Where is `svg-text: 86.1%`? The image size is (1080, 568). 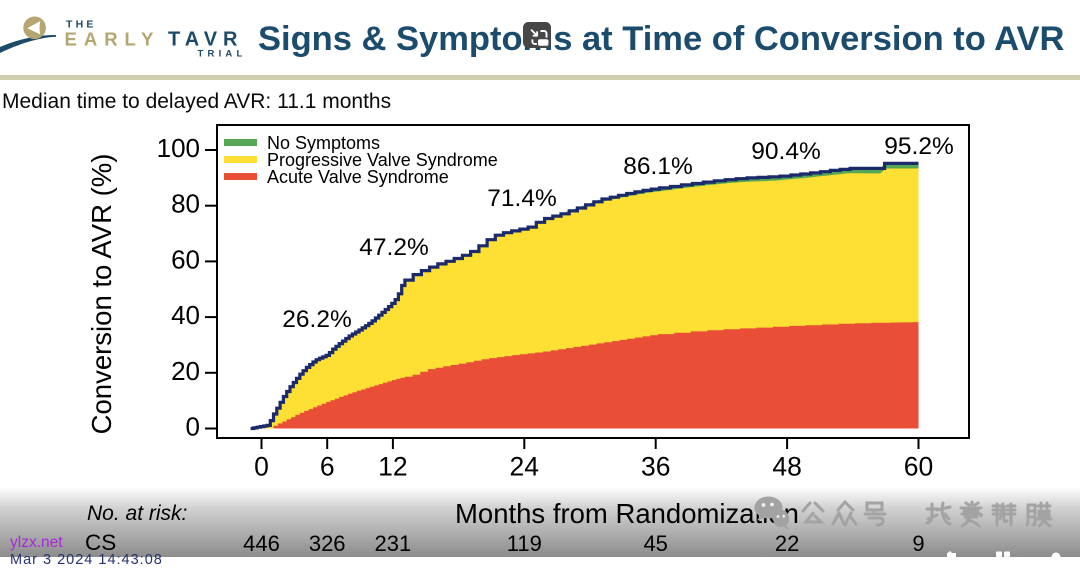 svg-text: 86.1% is located at coordinates (657, 166).